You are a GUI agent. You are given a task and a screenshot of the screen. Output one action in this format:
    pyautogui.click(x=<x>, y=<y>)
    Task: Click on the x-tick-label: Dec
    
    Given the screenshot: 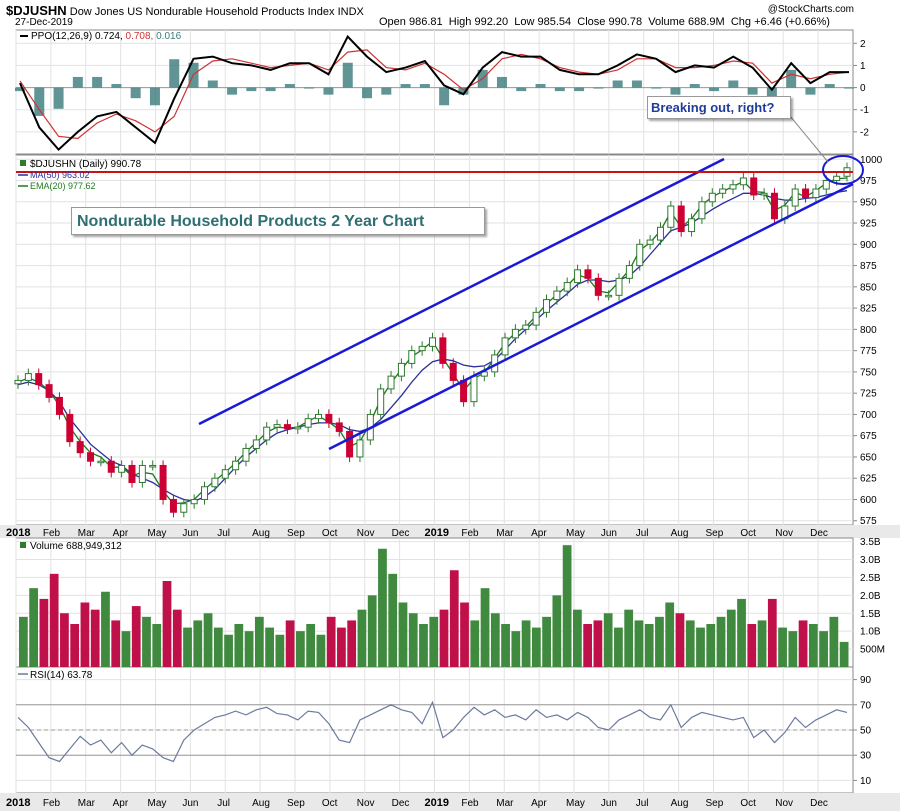 What is the action you would take?
    pyautogui.click(x=401, y=803)
    